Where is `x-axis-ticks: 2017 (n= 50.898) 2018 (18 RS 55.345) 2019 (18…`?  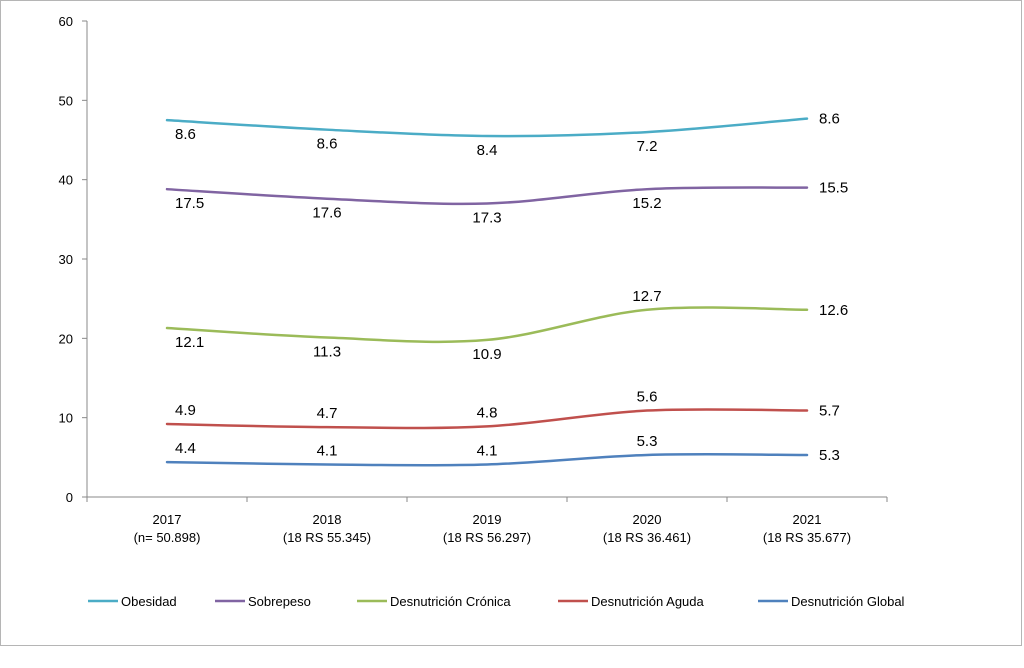
x-axis-ticks: 2017 (n= 50.898) 2018 (18 RS 55.345) 2019 (18… is located at coordinates (487, 521).